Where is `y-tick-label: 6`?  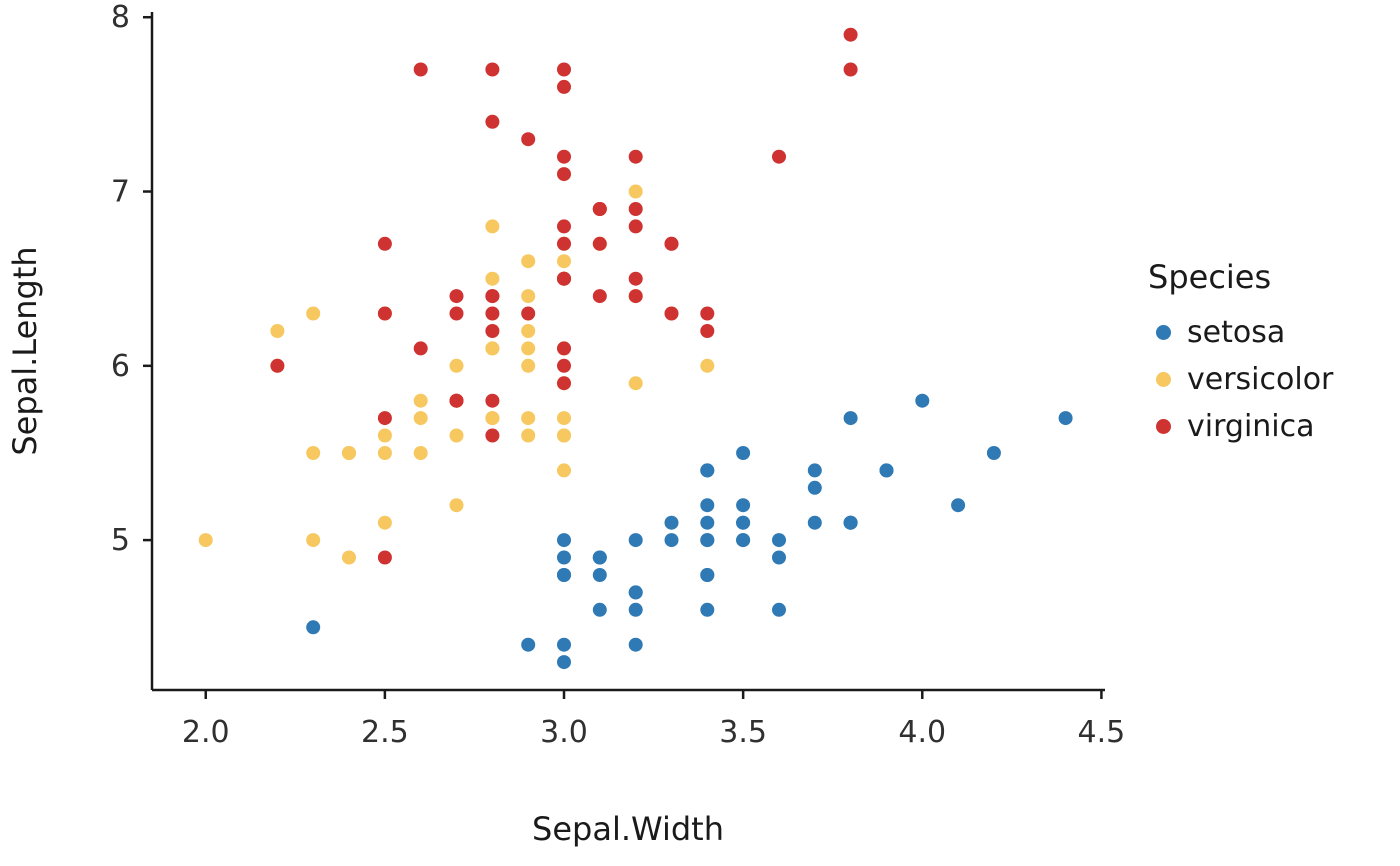 y-tick-label: 6 is located at coordinates (120, 366).